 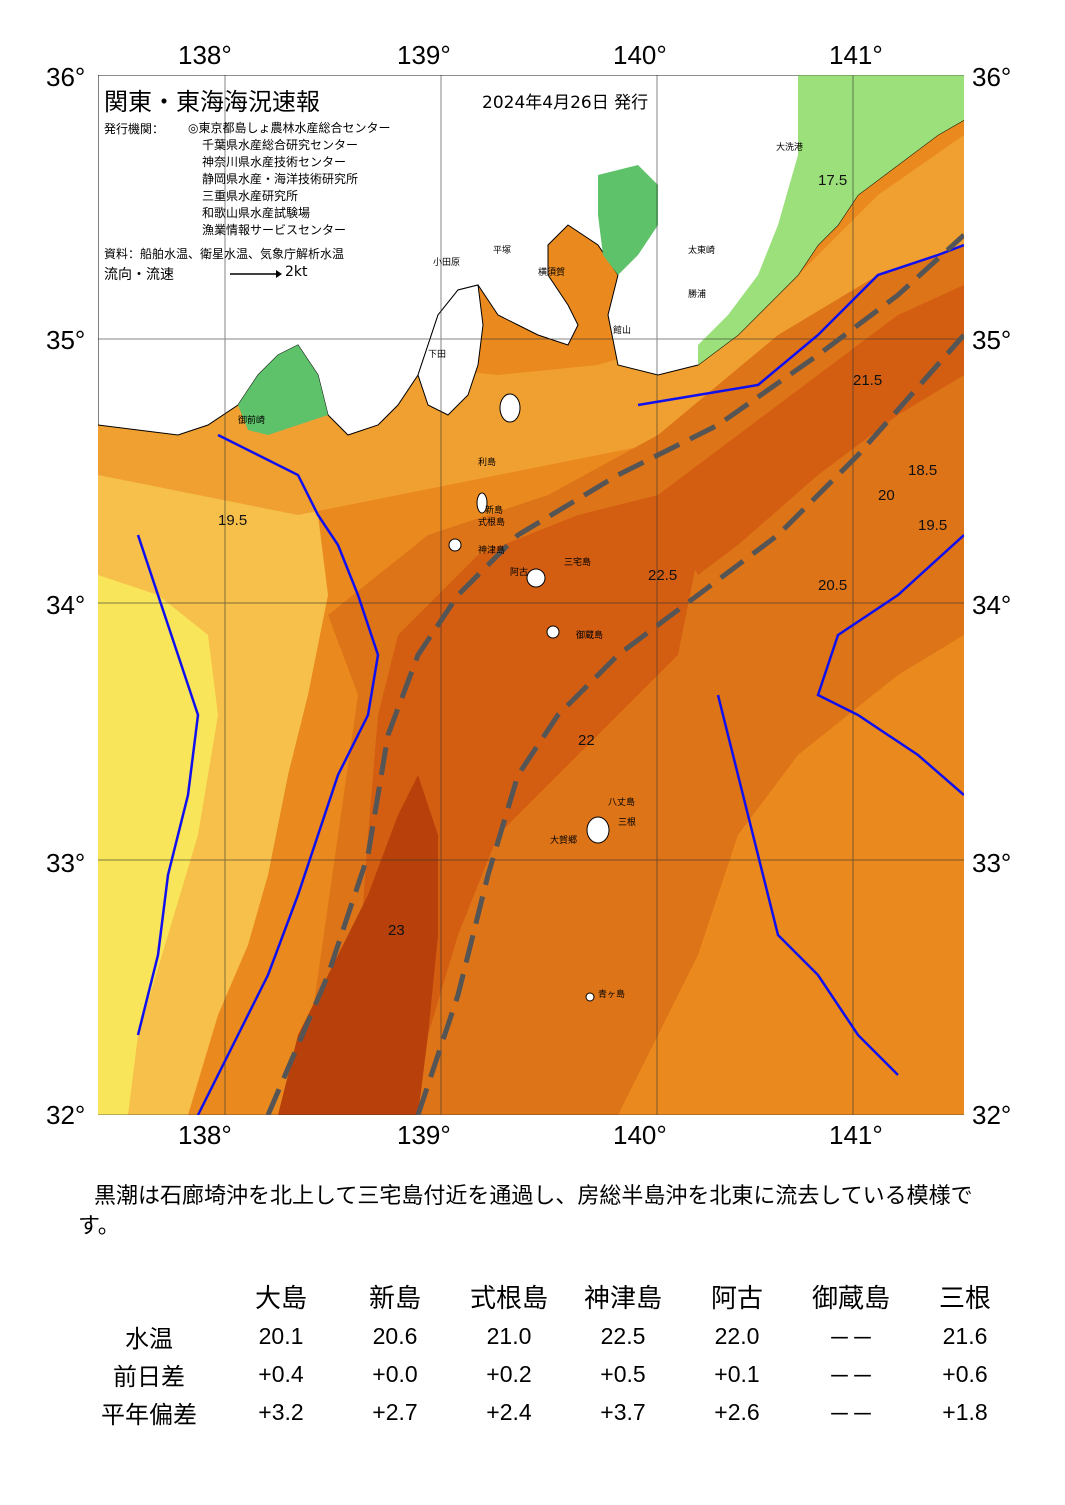 I want to click on lat-label-right-36: 36°, so click(x=992, y=77).